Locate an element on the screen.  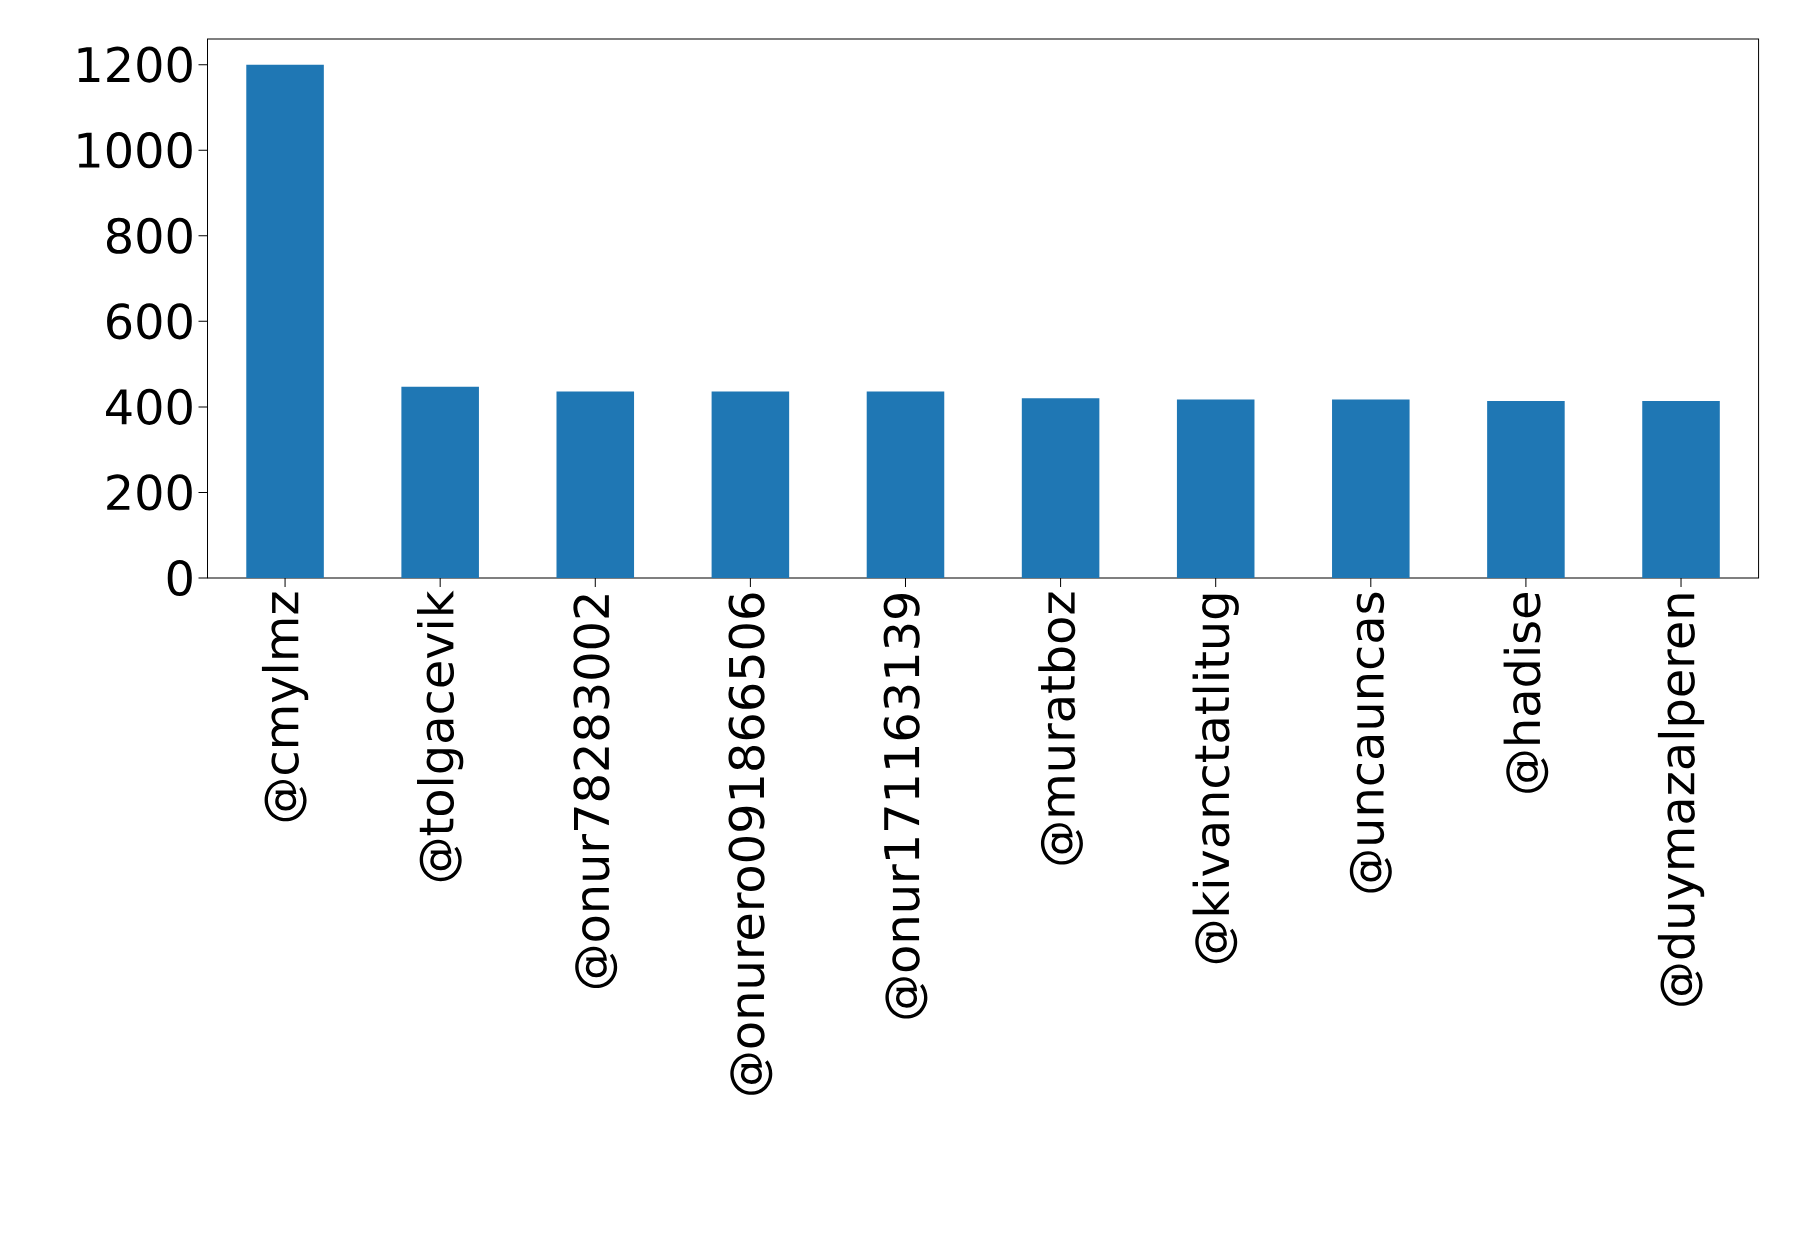
x-tick-label: @cmylmz is located at coordinates (285, 707).